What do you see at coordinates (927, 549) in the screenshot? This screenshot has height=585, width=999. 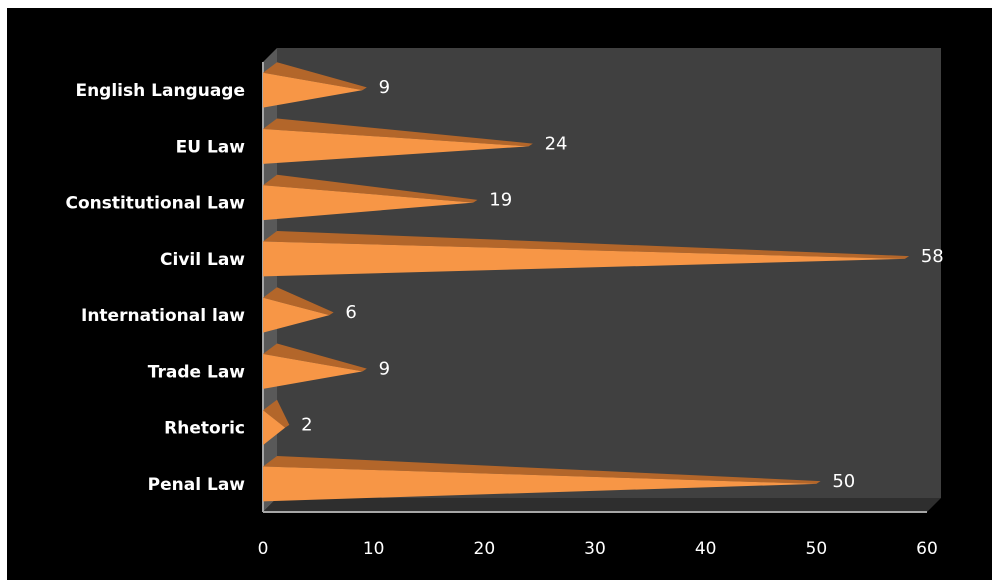 I see `tick-label: 60` at bounding box center [927, 549].